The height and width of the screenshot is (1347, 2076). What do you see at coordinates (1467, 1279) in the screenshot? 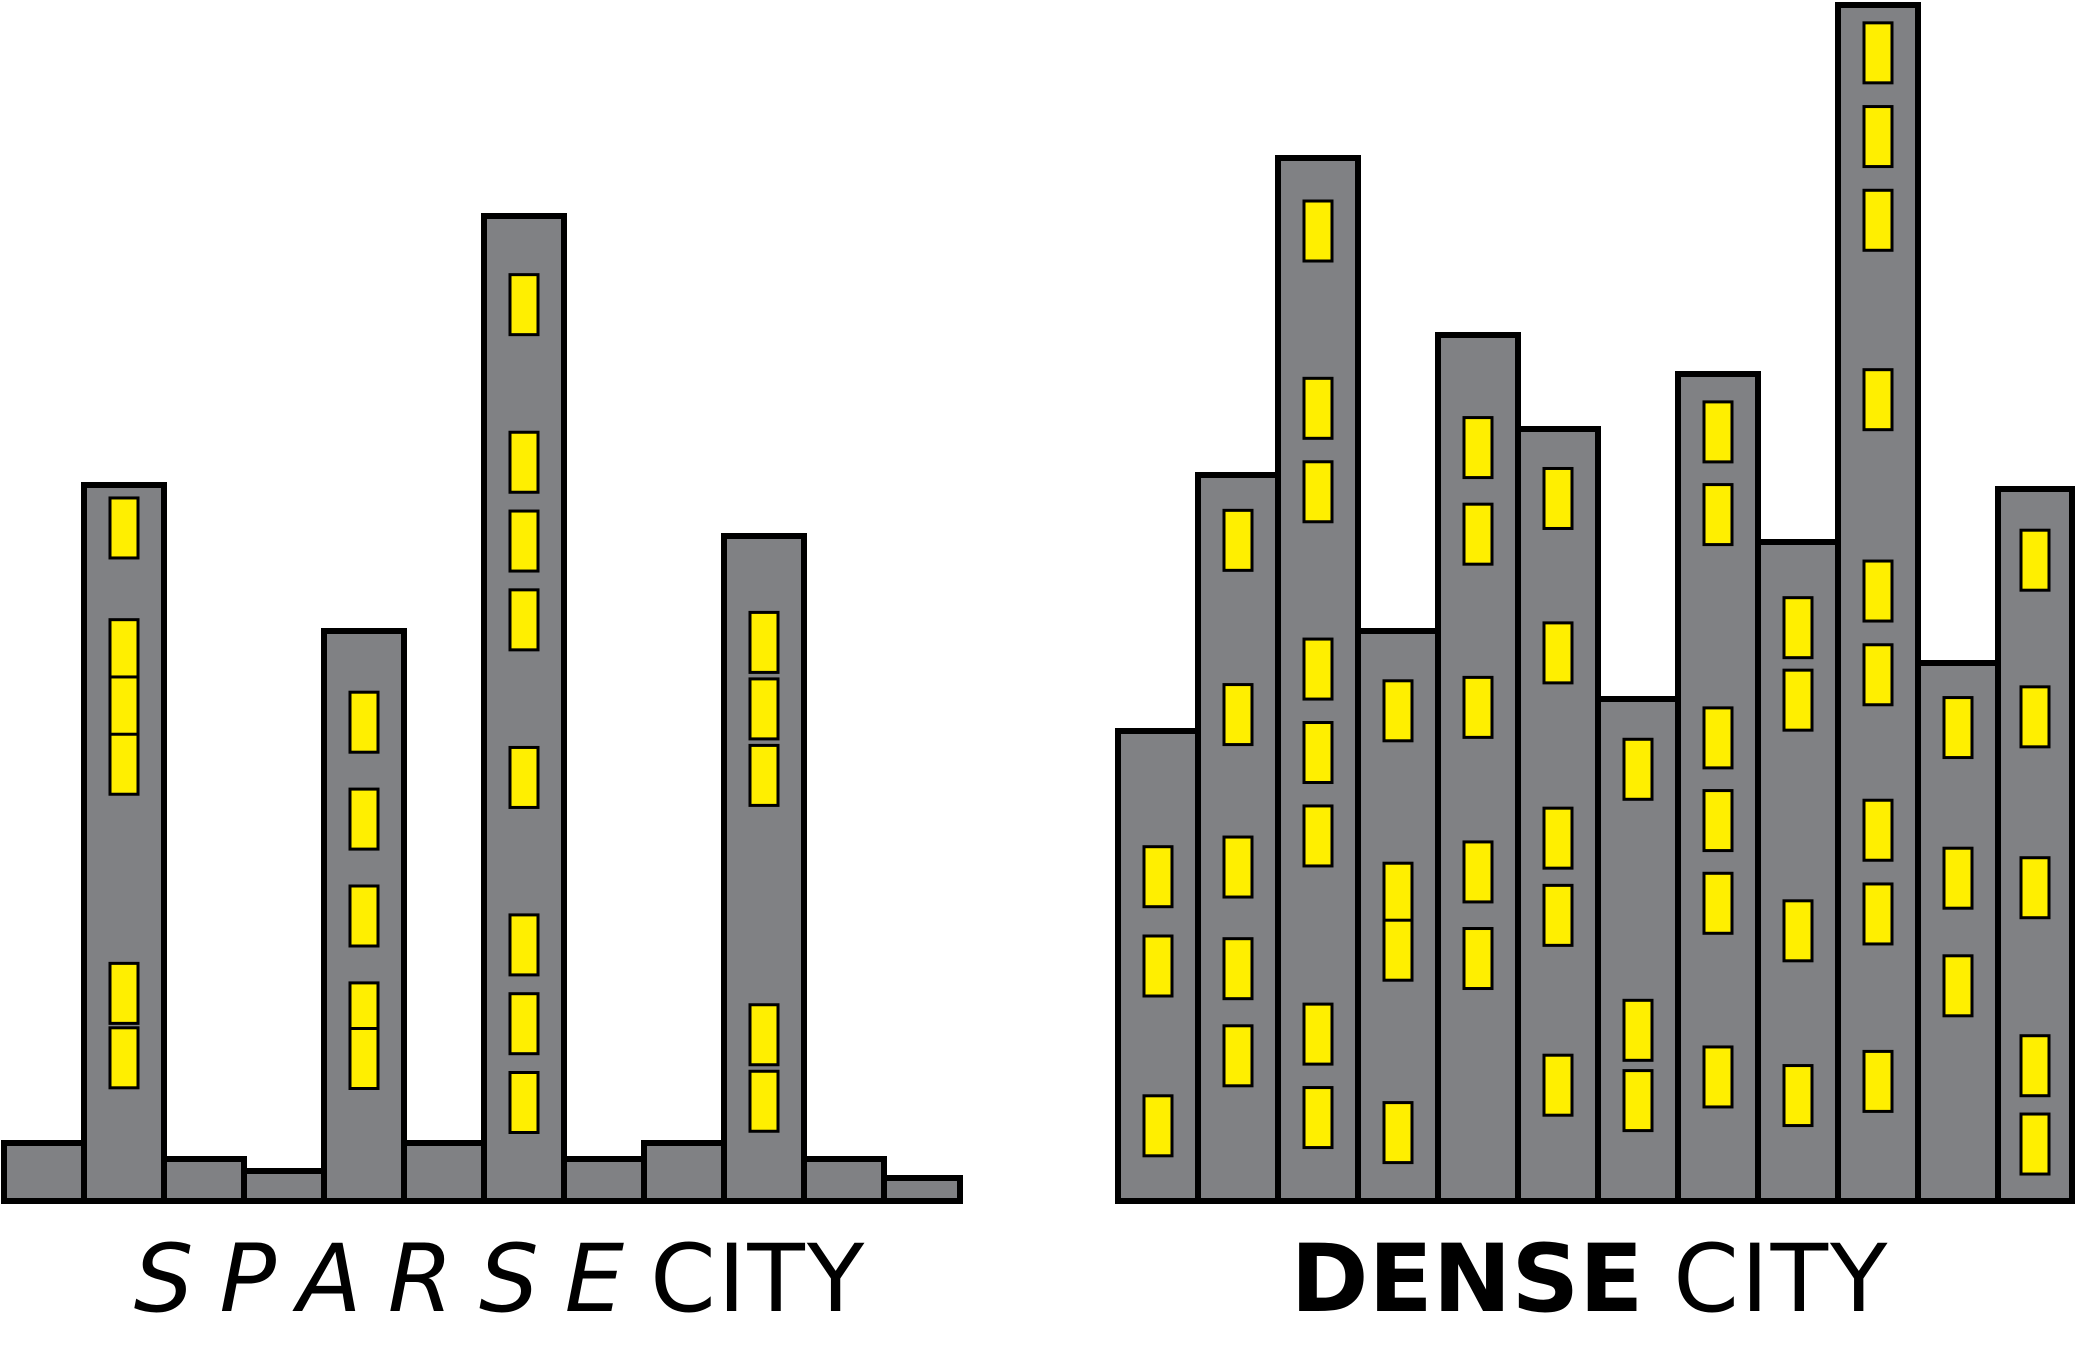
I see `dense-word: DENSE` at bounding box center [1467, 1279].